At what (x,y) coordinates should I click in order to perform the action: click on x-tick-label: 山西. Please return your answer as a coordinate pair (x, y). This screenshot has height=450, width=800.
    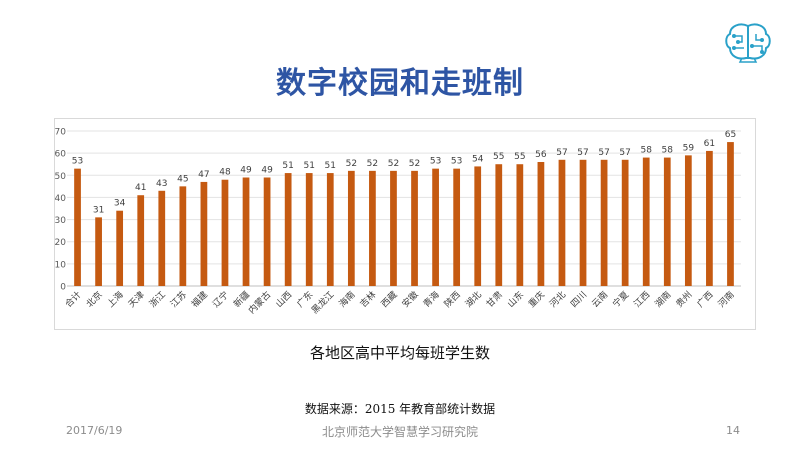
    Looking at the image, I should click on (284, 299).